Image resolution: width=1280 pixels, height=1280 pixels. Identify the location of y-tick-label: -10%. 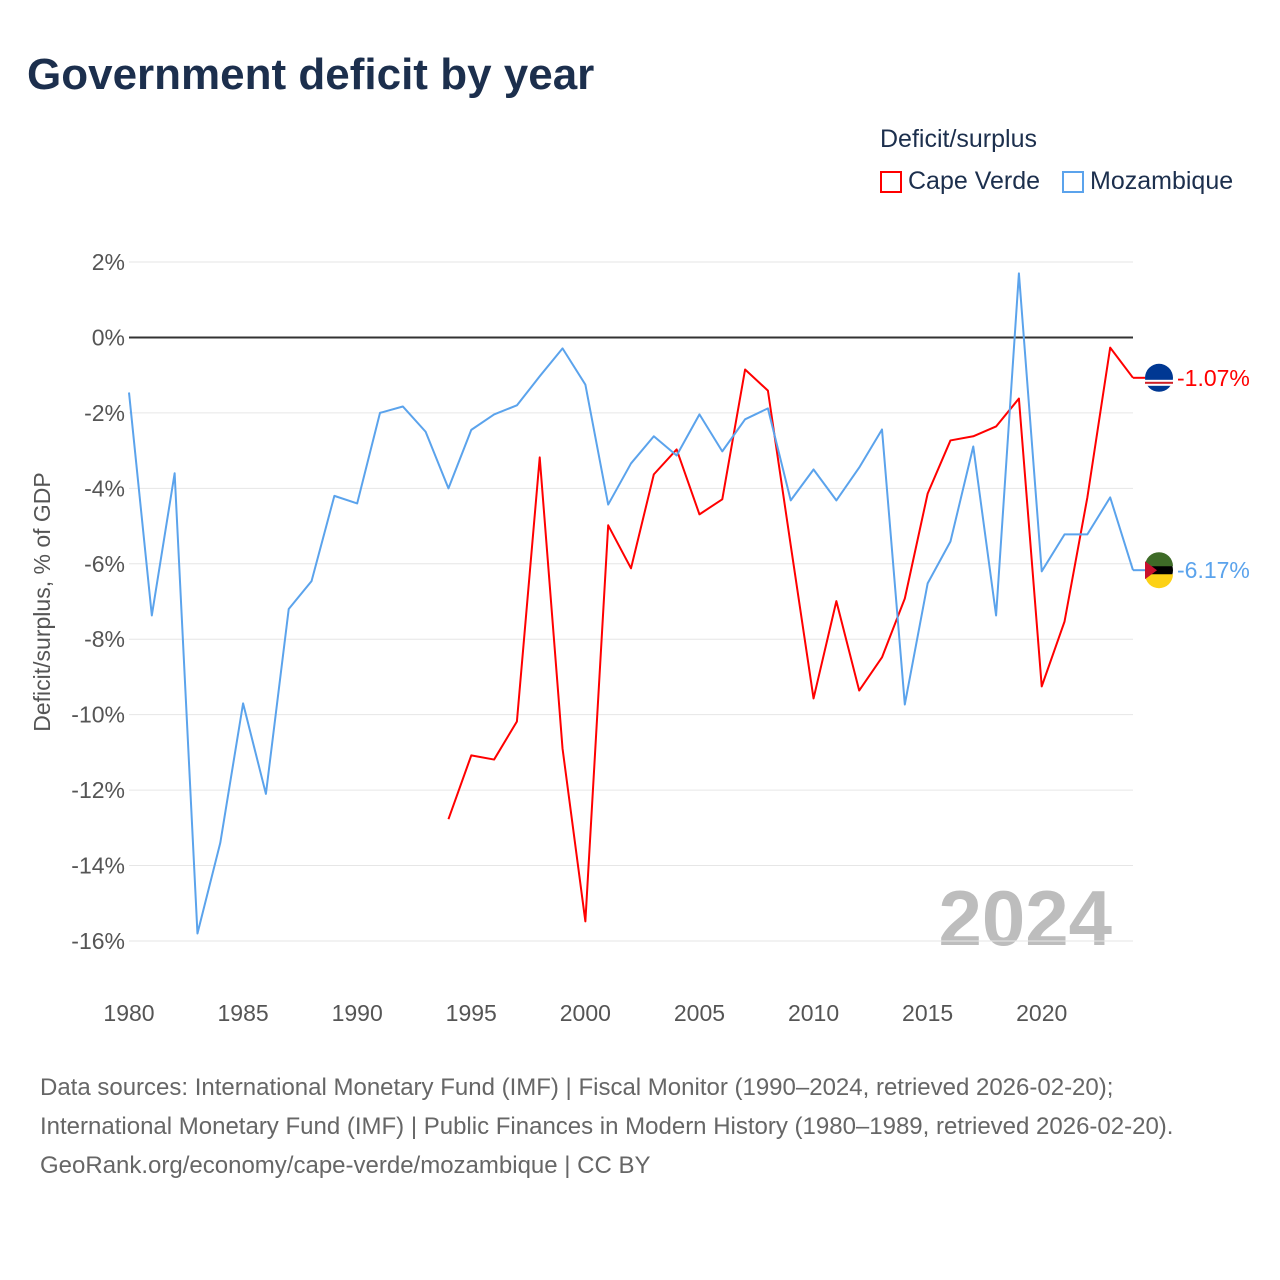
(98, 715).